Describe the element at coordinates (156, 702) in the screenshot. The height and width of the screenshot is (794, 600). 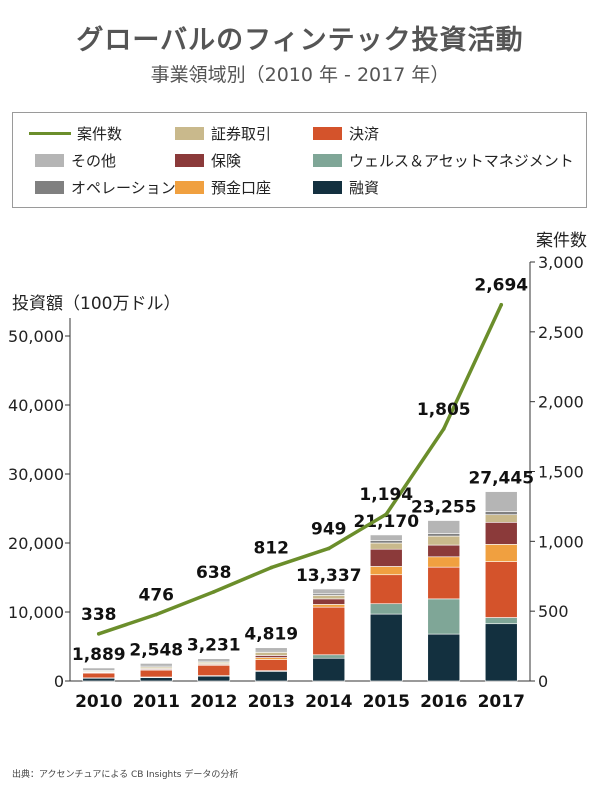
I see `x-axis-tick-label: 2011` at that location.